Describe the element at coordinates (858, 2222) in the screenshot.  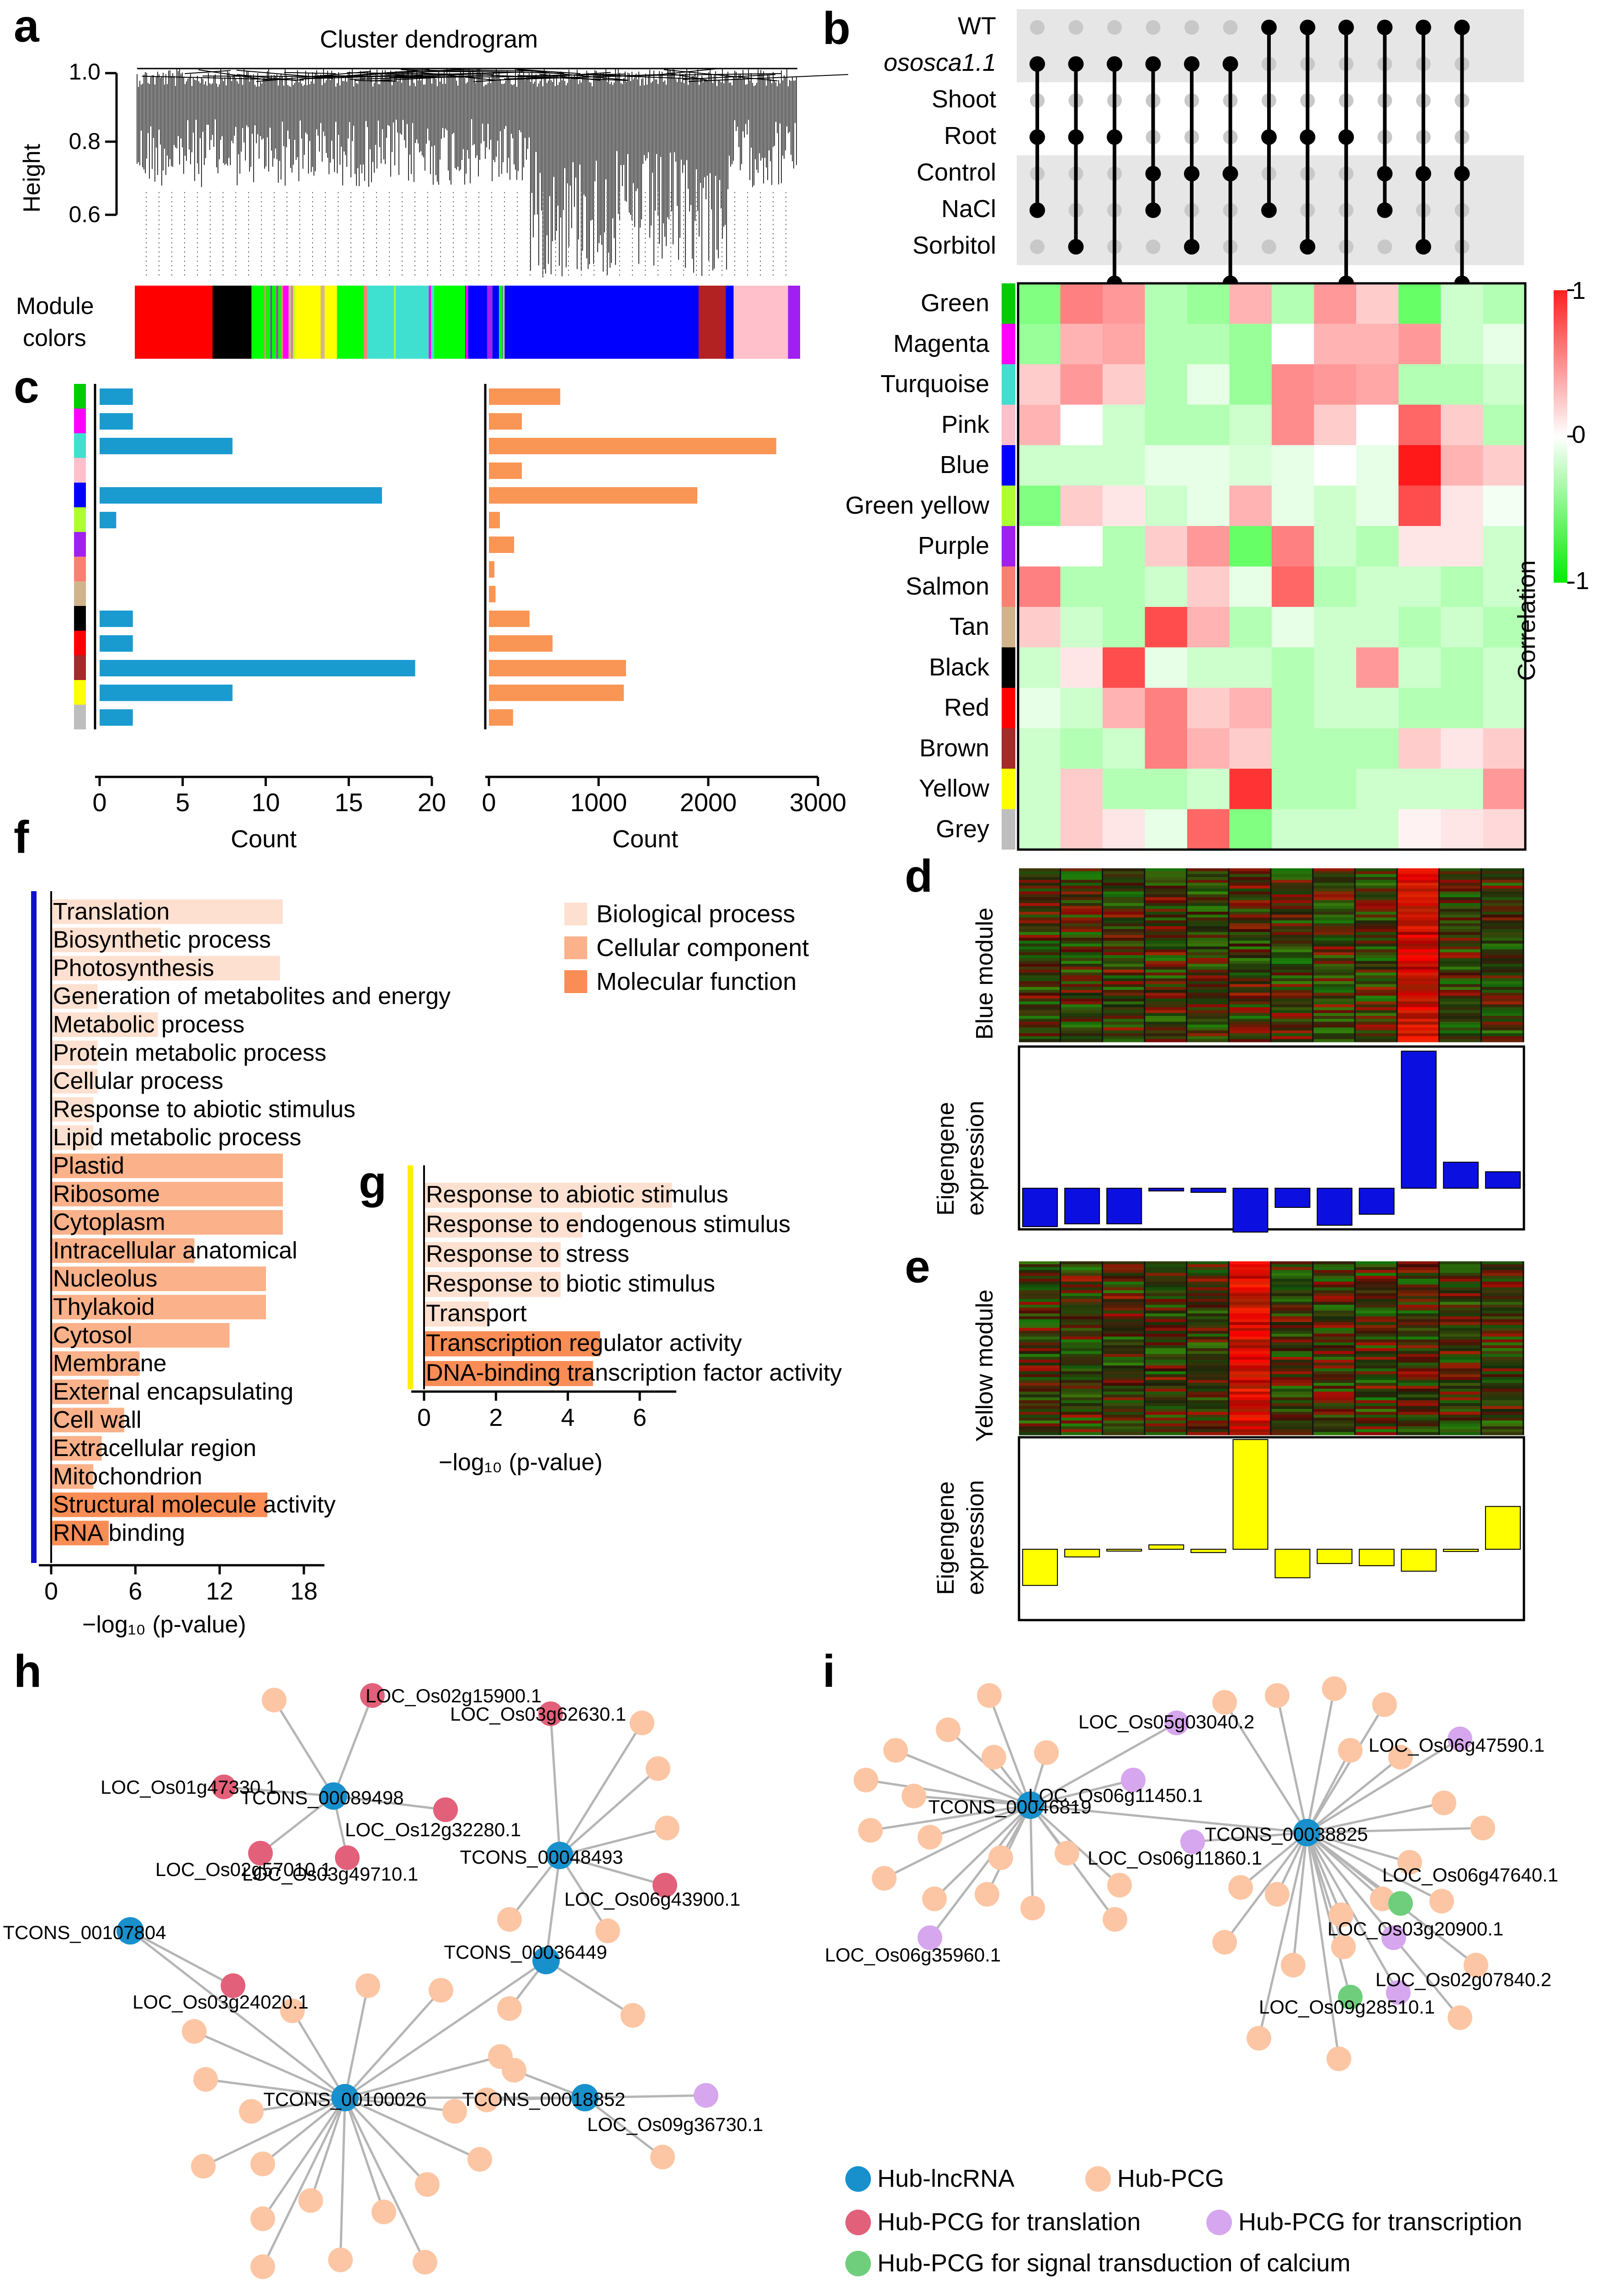
I see `network-legend-swatch` at that location.